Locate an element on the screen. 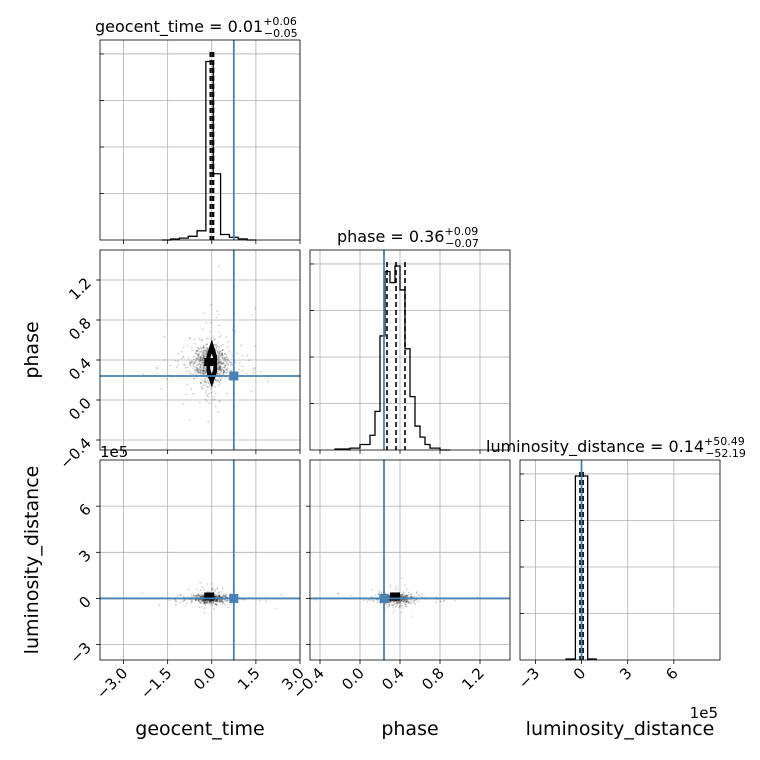 The image size is (760, 760). x-axis-label-phase: phase is located at coordinates (409, 729).